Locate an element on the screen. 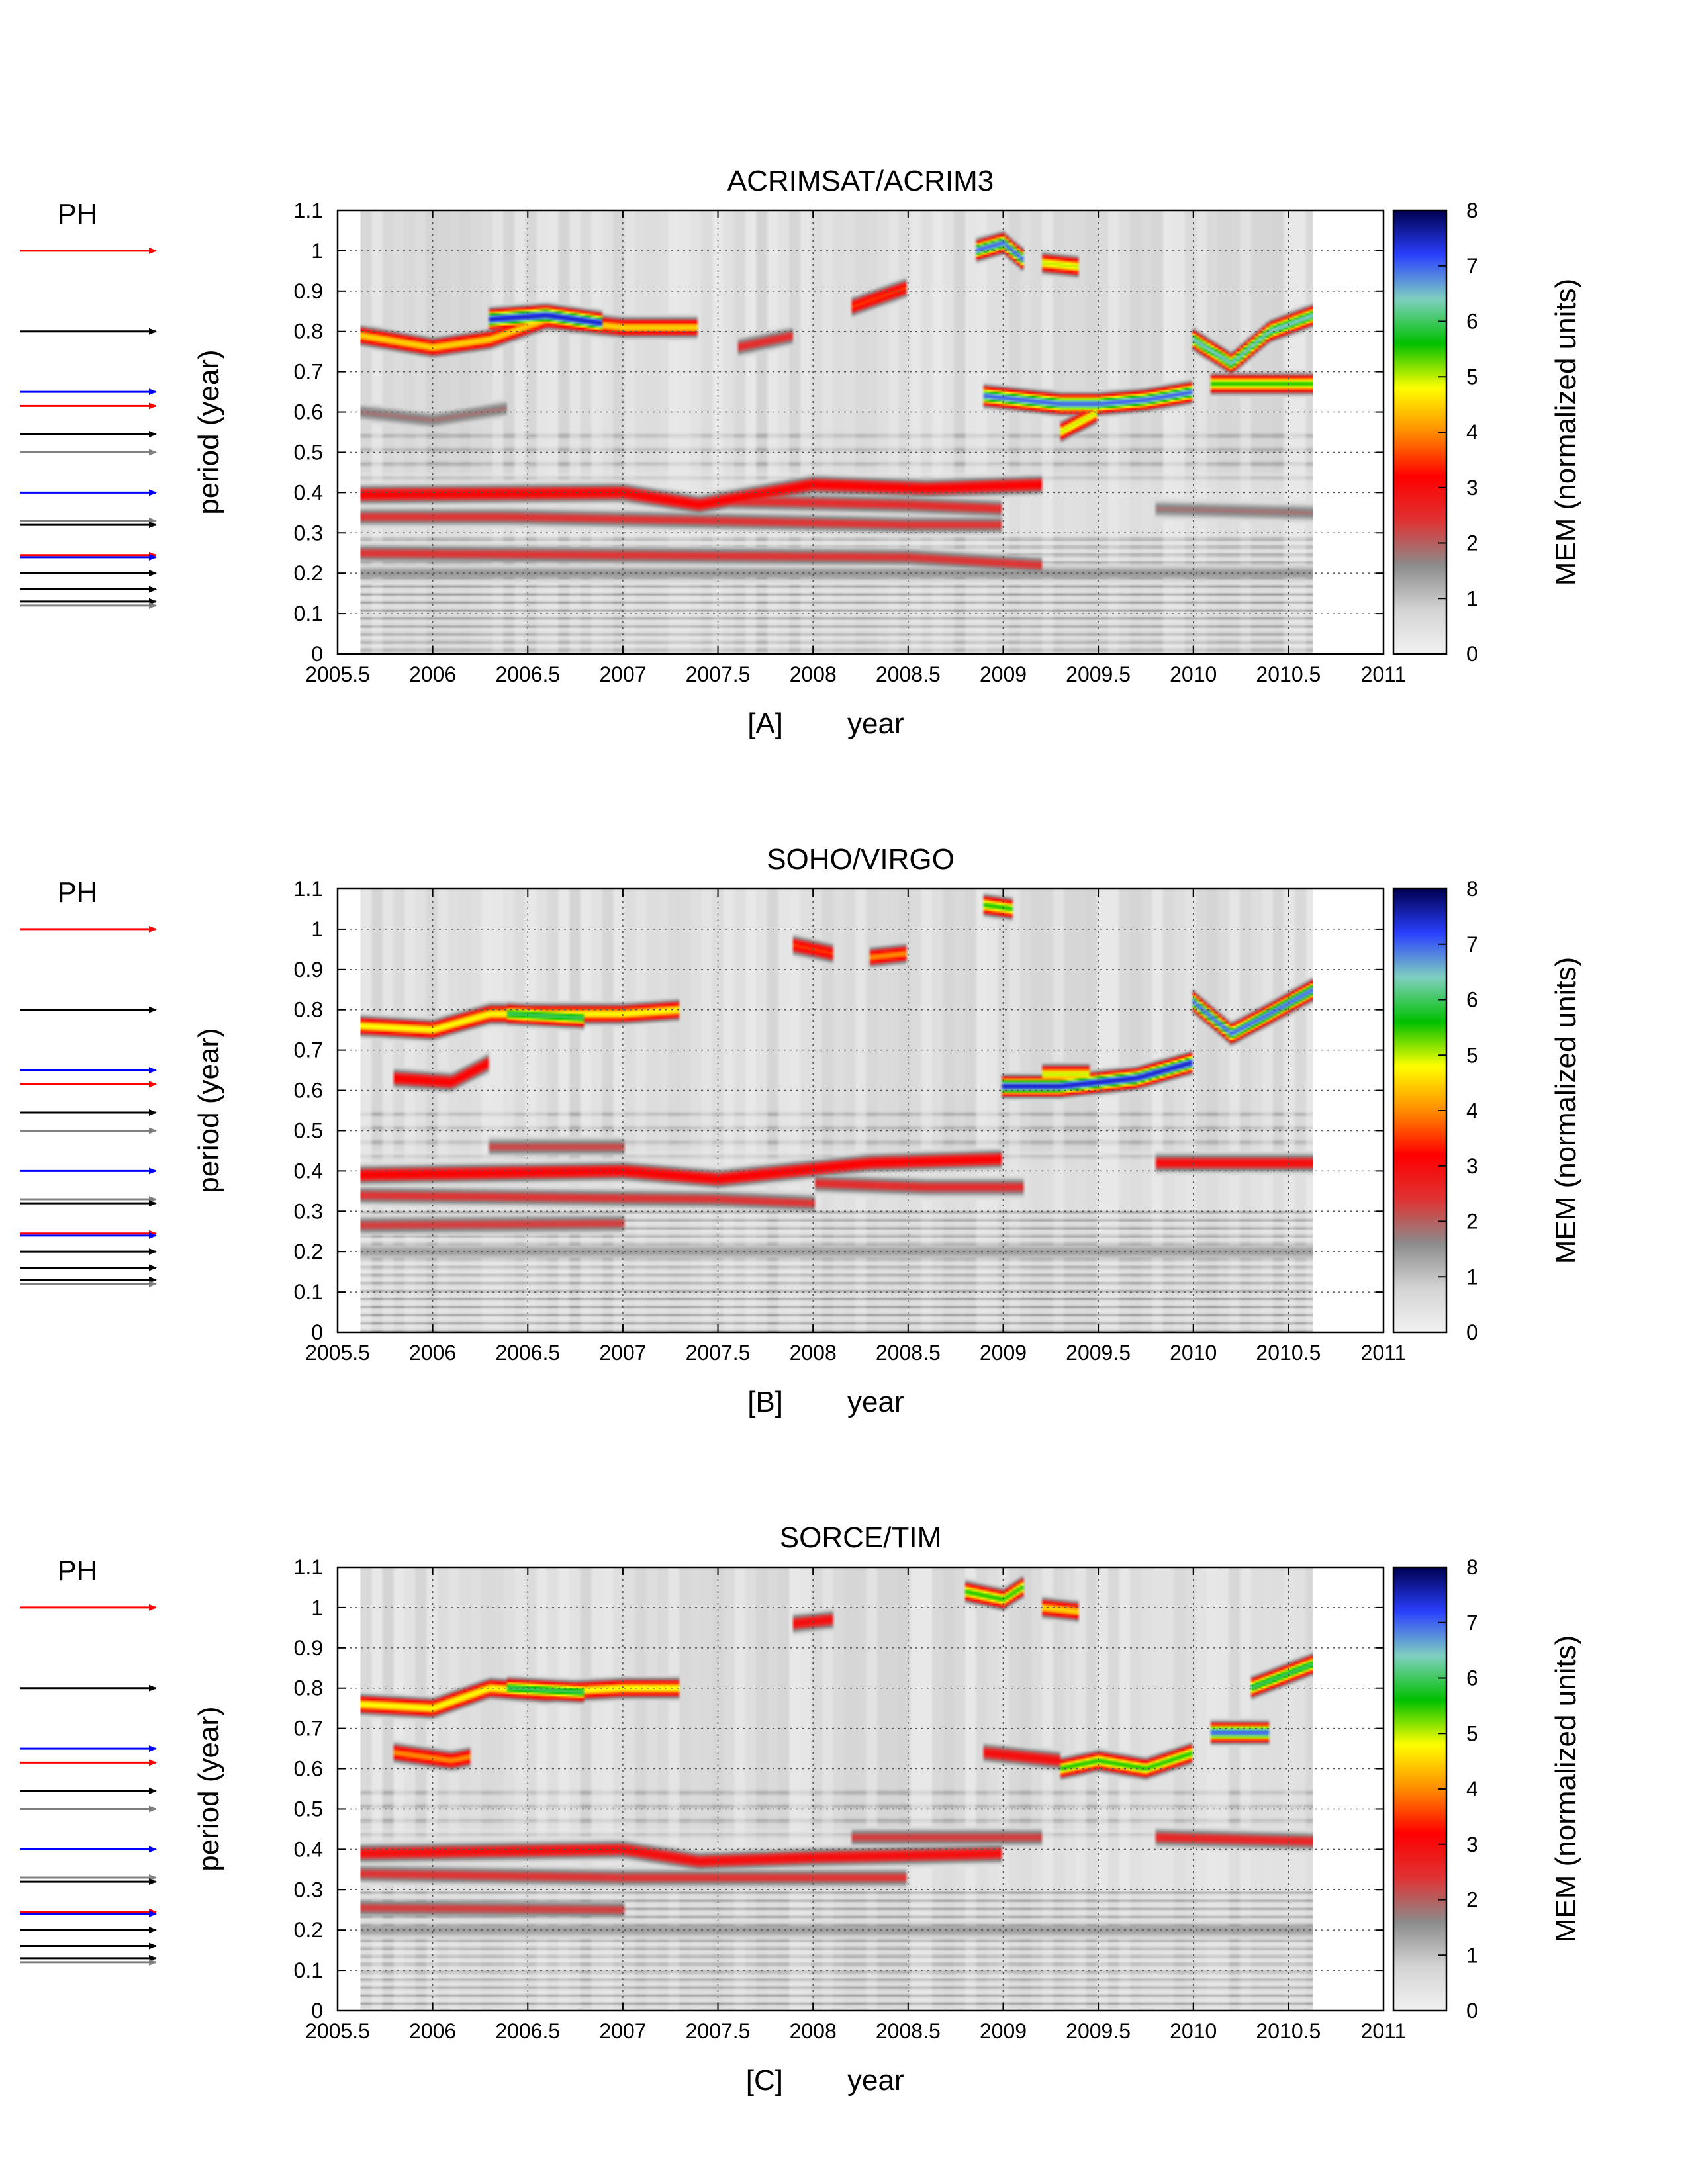 The width and height of the screenshot is (1688, 2184). x-tick-label: 2006.5 is located at coordinates (527, 2031).